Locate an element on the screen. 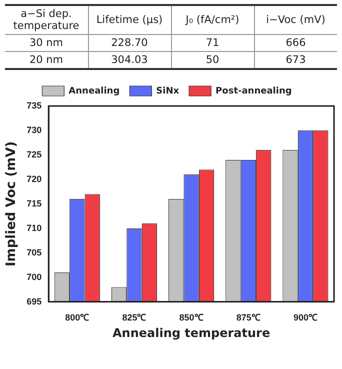 Image resolution: width=342 pixels, height=369 pixels. x-axis-title: Annealing temperature is located at coordinates (191, 333).